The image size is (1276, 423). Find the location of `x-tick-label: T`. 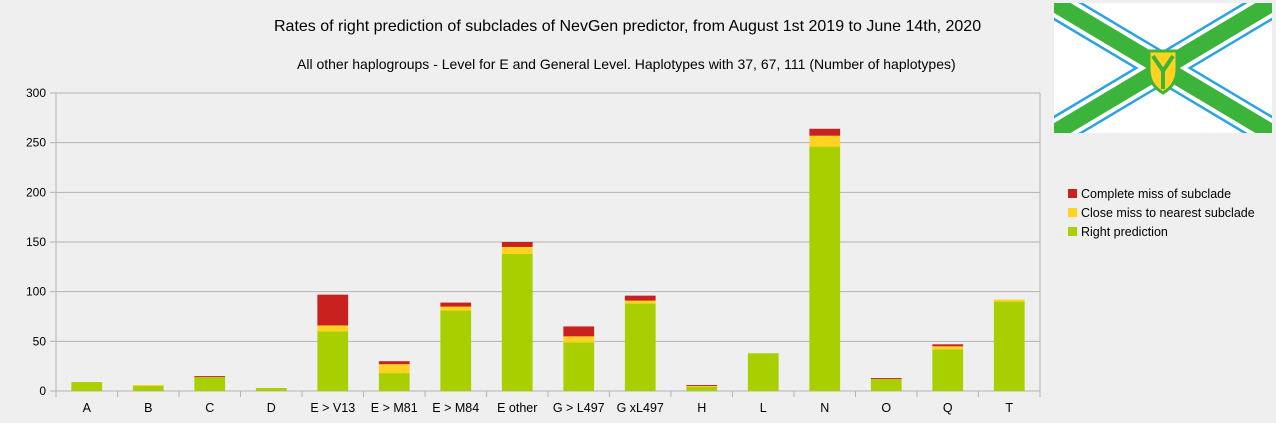

x-tick-label: T is located at coordinates (1009, 408).